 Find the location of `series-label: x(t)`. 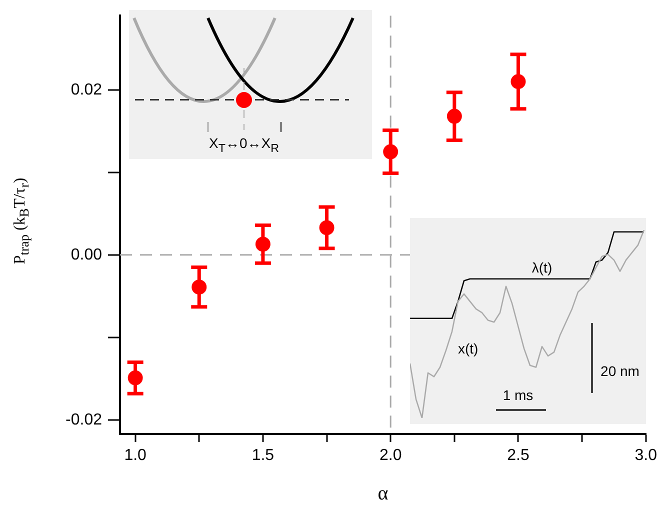

series-label: x(t) is located at coordinates (468, 348).